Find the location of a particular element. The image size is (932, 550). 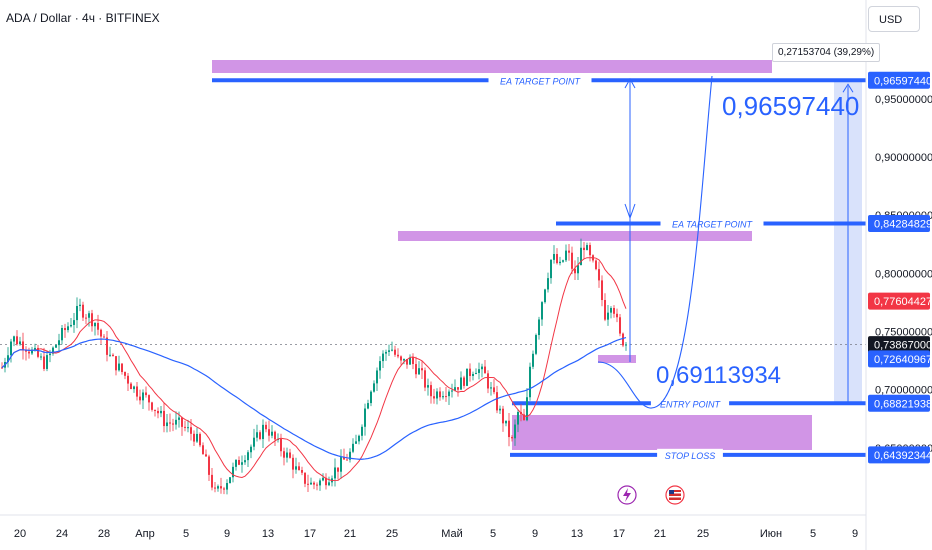

lightning-event-icon is located at coordinates (627, 495).